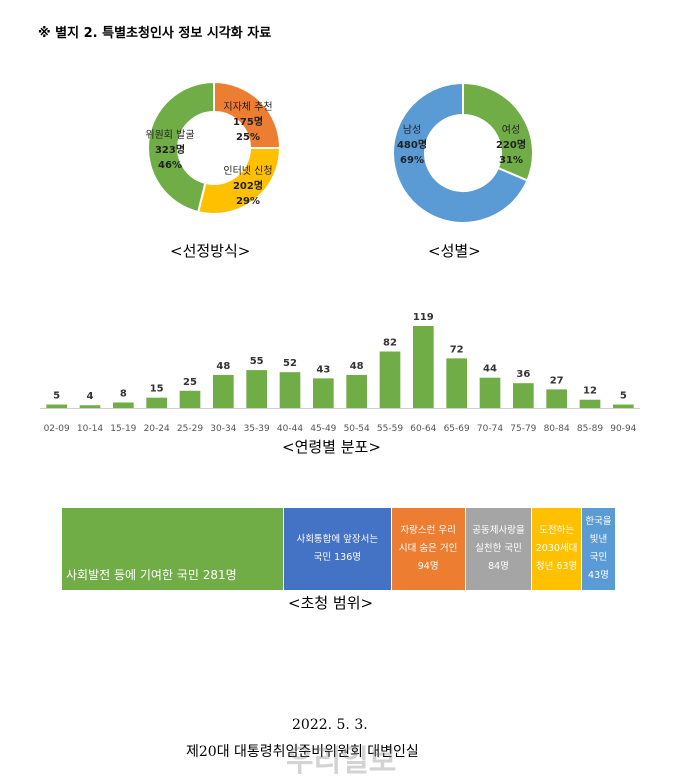  I want to click on age-distribution-caption: <연령별 분포>, so click(331, 447).